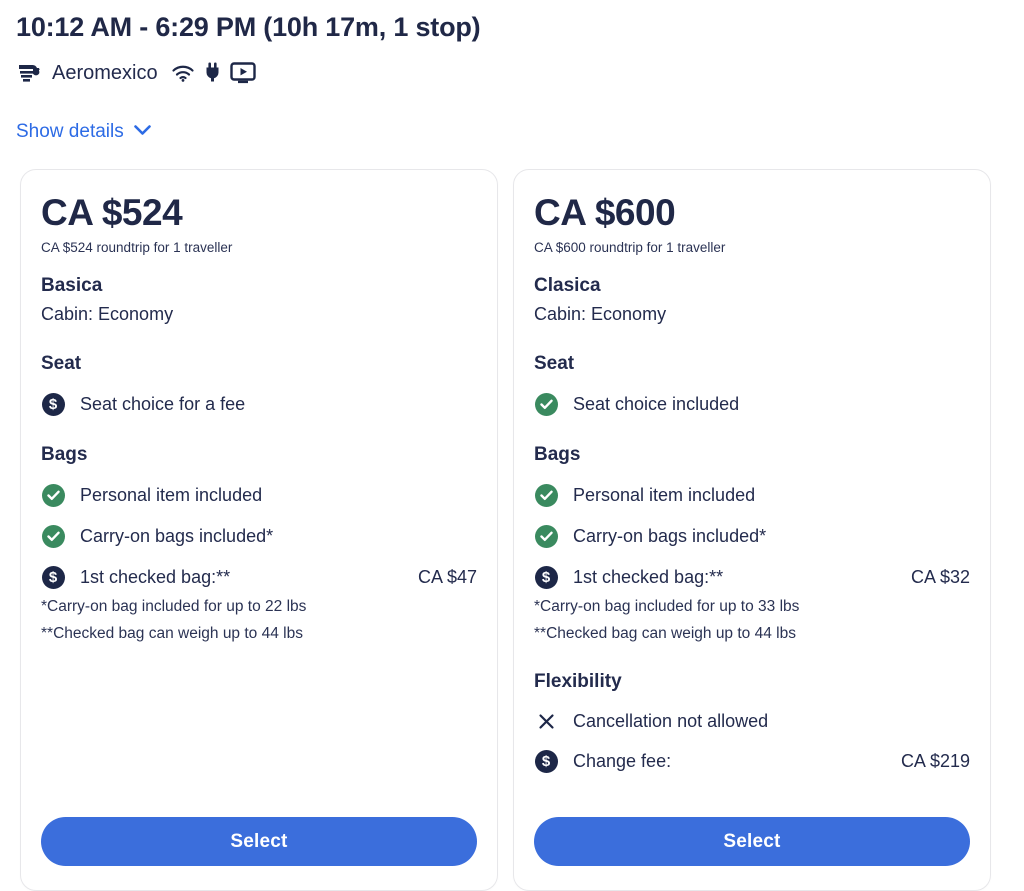 The height and width of the screenshot is (891, 1024). I want to click on fare-price: CA $524, so click(112, 212).